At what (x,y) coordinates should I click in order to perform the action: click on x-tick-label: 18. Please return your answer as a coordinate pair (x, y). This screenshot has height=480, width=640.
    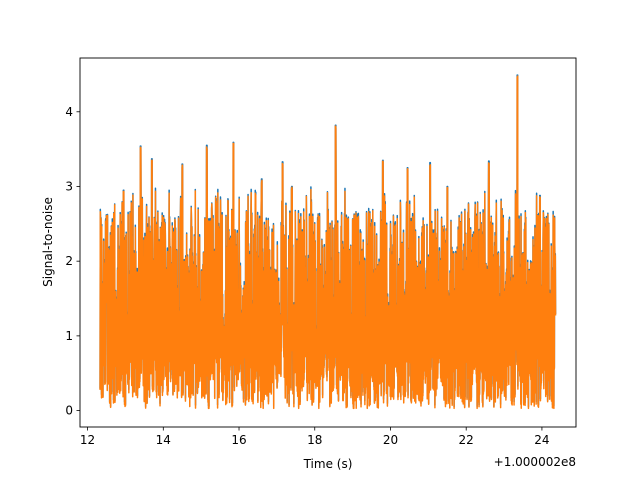
    Looking at the image, I should click on (314, 440).